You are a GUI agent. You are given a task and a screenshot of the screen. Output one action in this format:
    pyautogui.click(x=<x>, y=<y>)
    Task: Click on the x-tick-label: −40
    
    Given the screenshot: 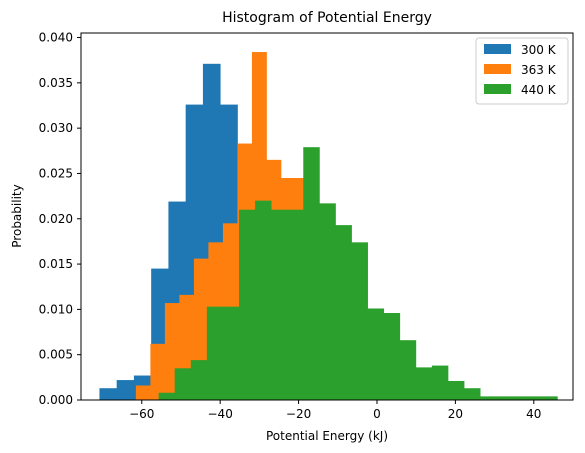 What is the action you would take?
    pyautogui.click(x=220, y=414)
    